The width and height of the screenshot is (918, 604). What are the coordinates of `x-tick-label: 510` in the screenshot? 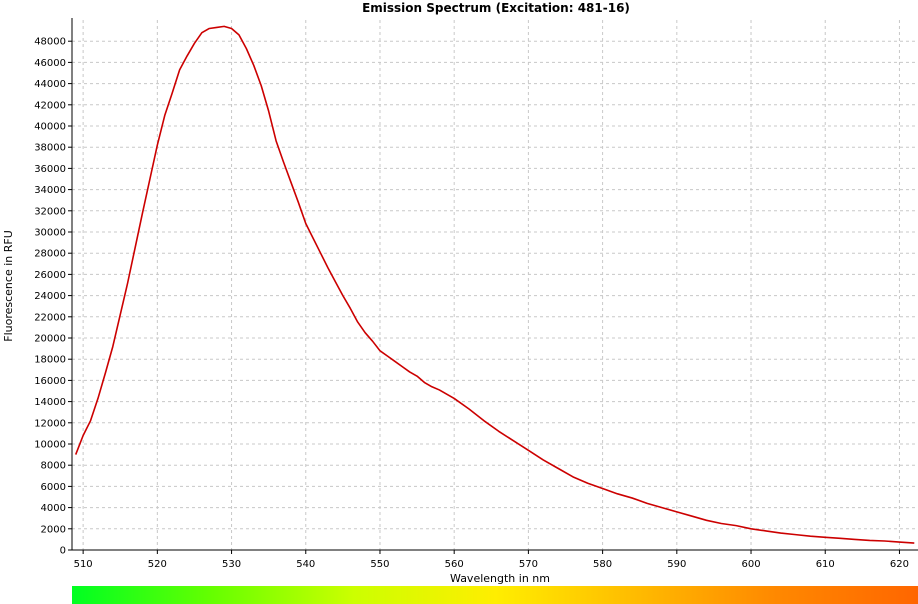 It's located at (83, 564).